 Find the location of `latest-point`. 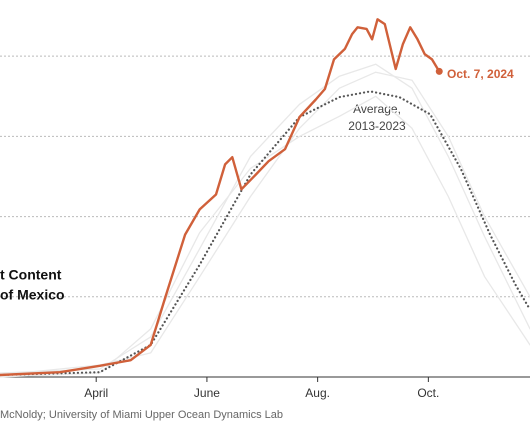

latest-point is located at coordinates (439, 71).